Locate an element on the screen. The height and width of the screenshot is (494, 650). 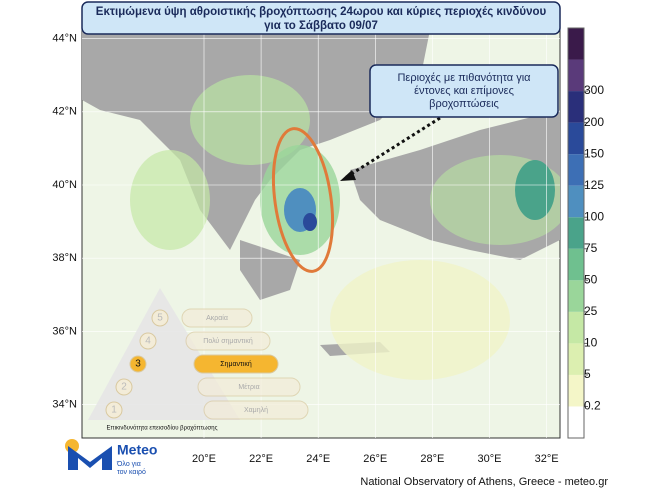
risk-label: Μέτρια is located at coordinates (248, 387).